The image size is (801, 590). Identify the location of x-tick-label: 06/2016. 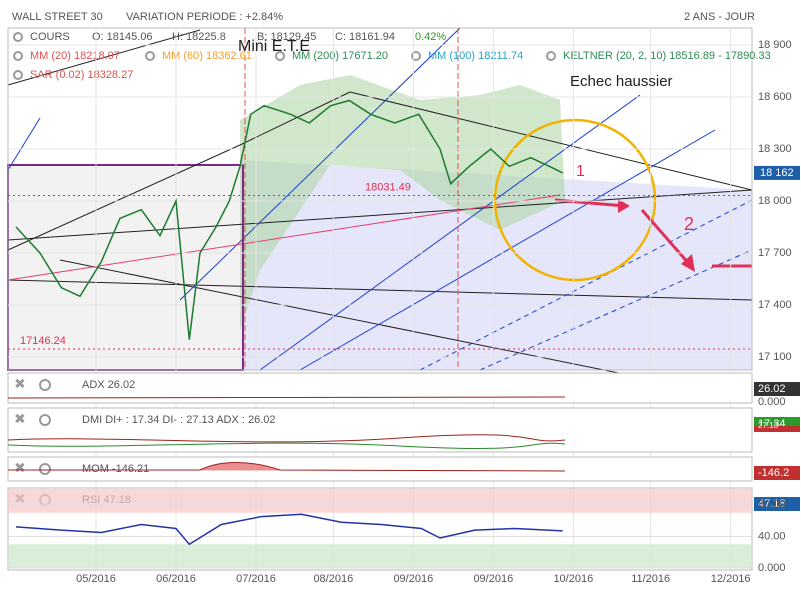
(176, 579).